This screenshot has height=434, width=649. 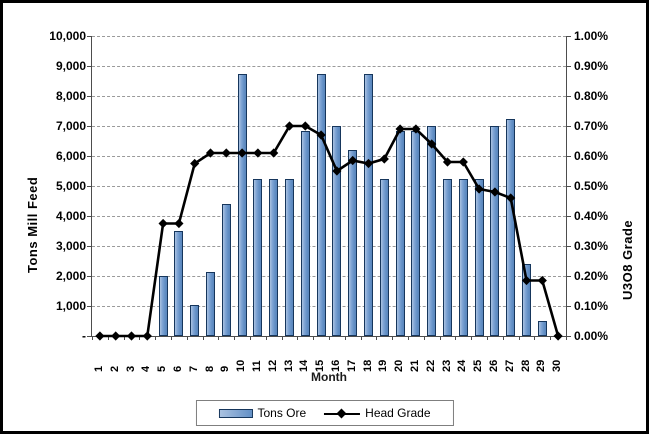 I want to click on bar-swatch-icon, so click(x=235, y=413).